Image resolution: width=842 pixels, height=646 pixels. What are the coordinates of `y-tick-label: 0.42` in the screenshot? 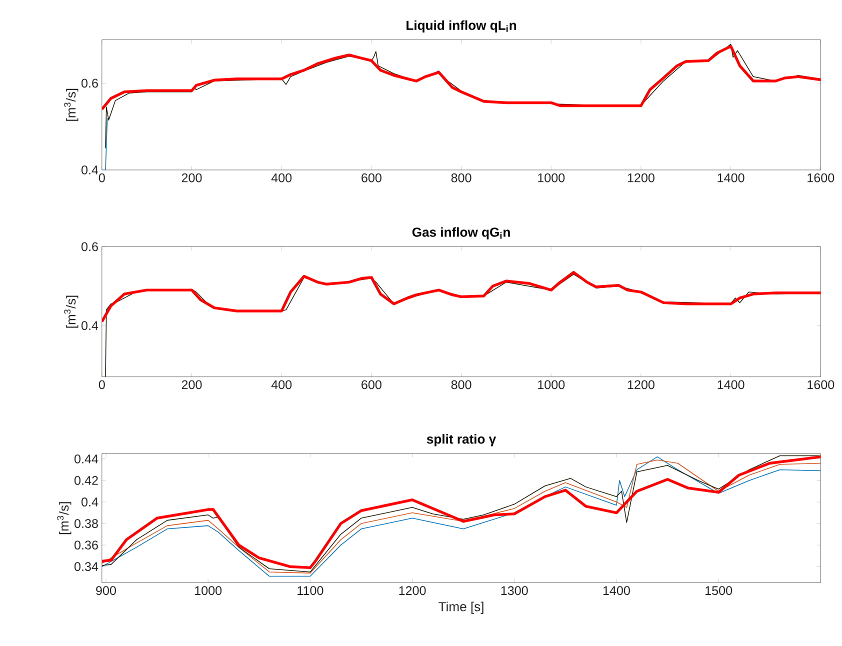 It's located at (86, 480).